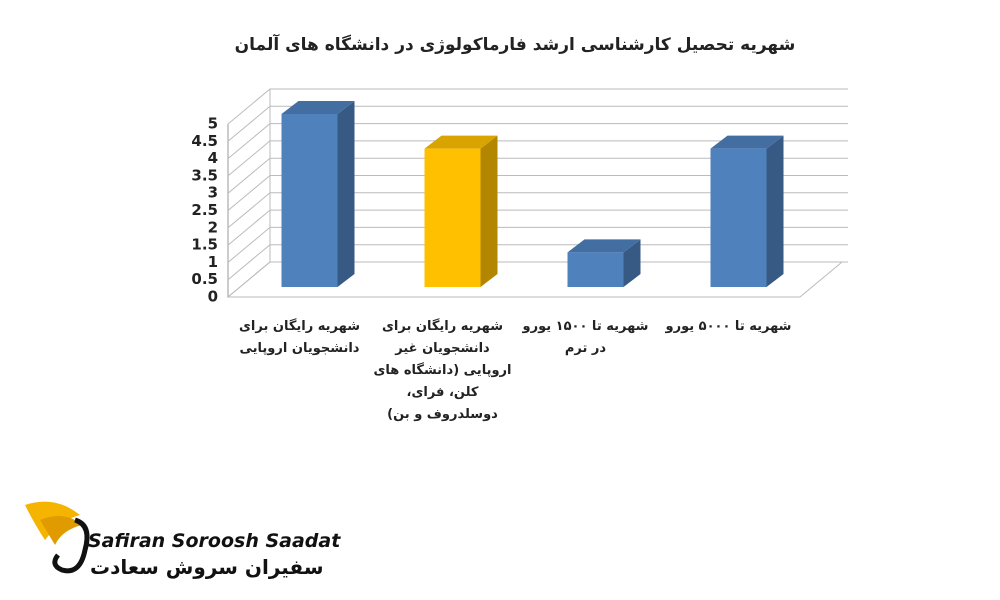 This screenshot has height=600, width=1000. Describe the element at coordinates (214, 541) in the screenshot. I see `logo-latin: Safiran Soroosh Saadat` at that location.